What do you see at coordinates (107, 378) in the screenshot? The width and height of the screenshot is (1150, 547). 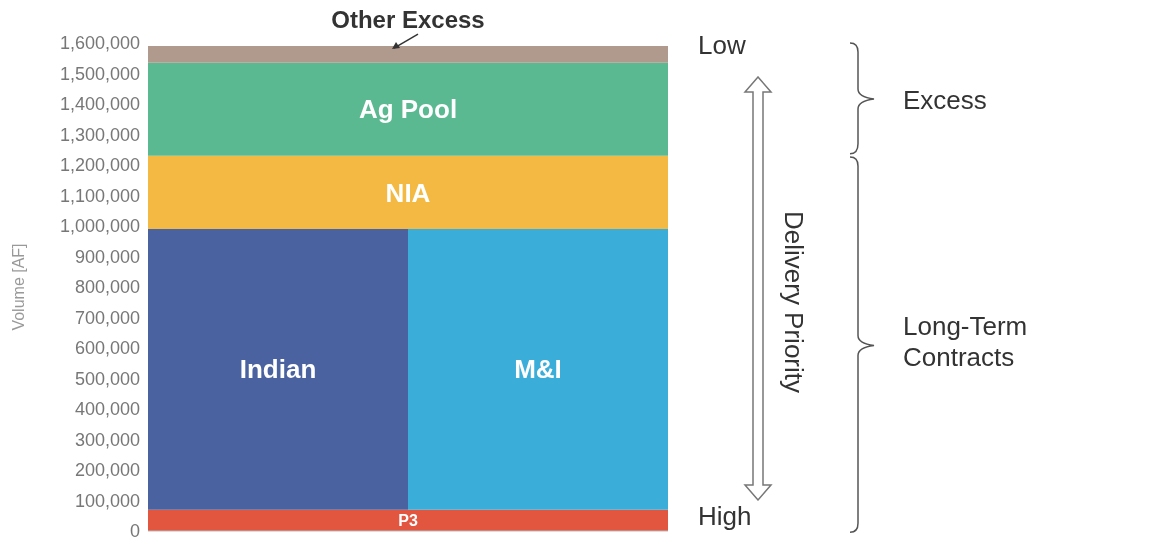 I see `y-tick-label: 500,000` at bounding box center [107, 378].